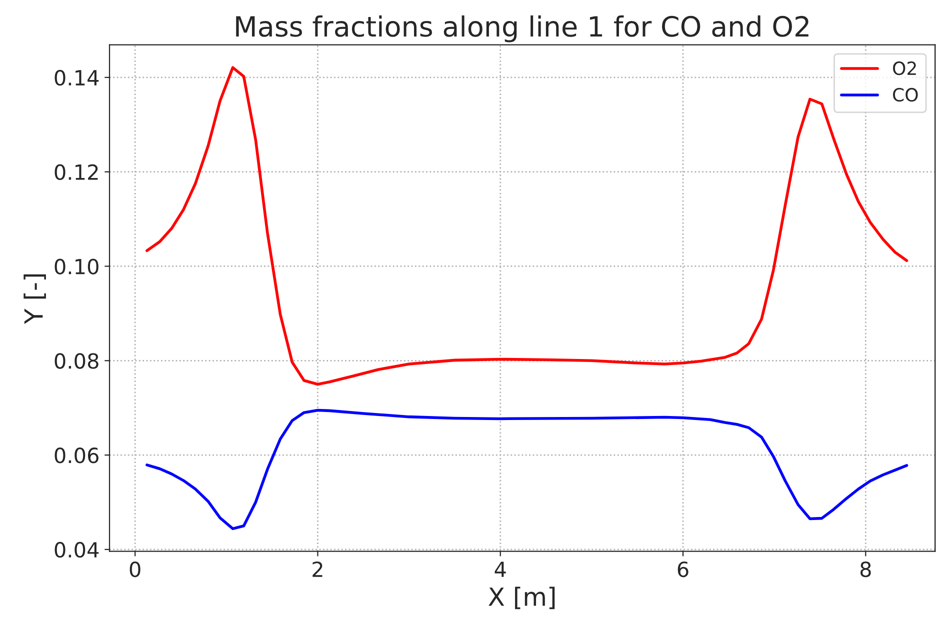  I want to click on x-tick-label: 6, so click(683, 569).